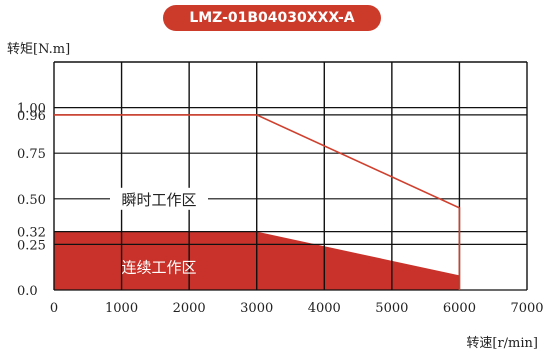 This screenshot has width=546, height=355. Describe the element at coordinates (54, 308) in the screenshot. I see `x-tick-label: 0` at that location.